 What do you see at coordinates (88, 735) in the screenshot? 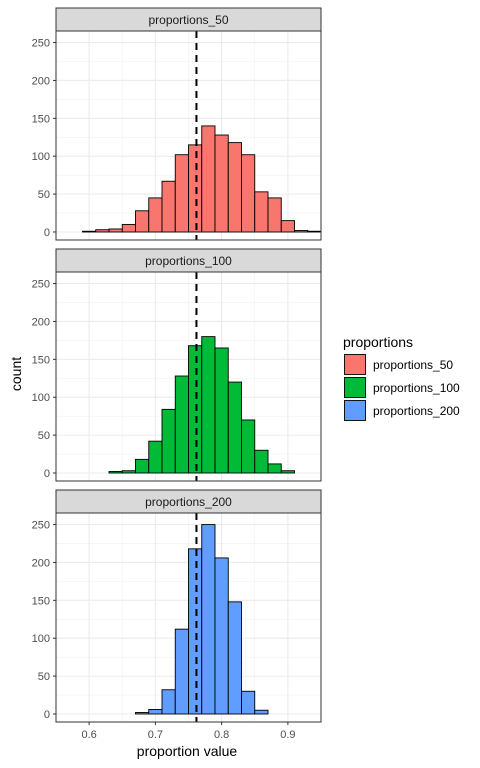
I see `x-tick-label: 0.6` at bounding box center [88, 735].